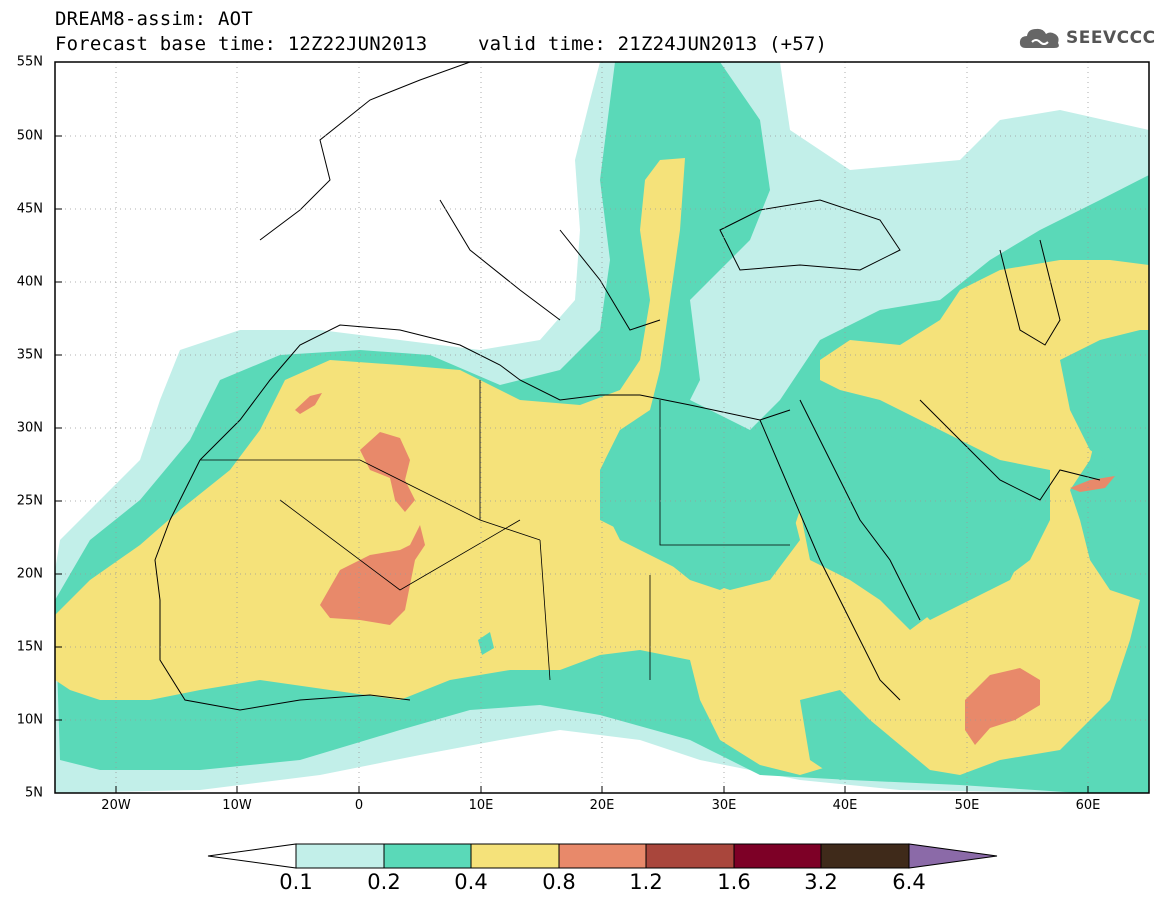 This screenshot has height=905, width=1165. Describe the element at coordinates (29, 647) in the screenshot. I see `lat-label-15n: 15N` at that location.